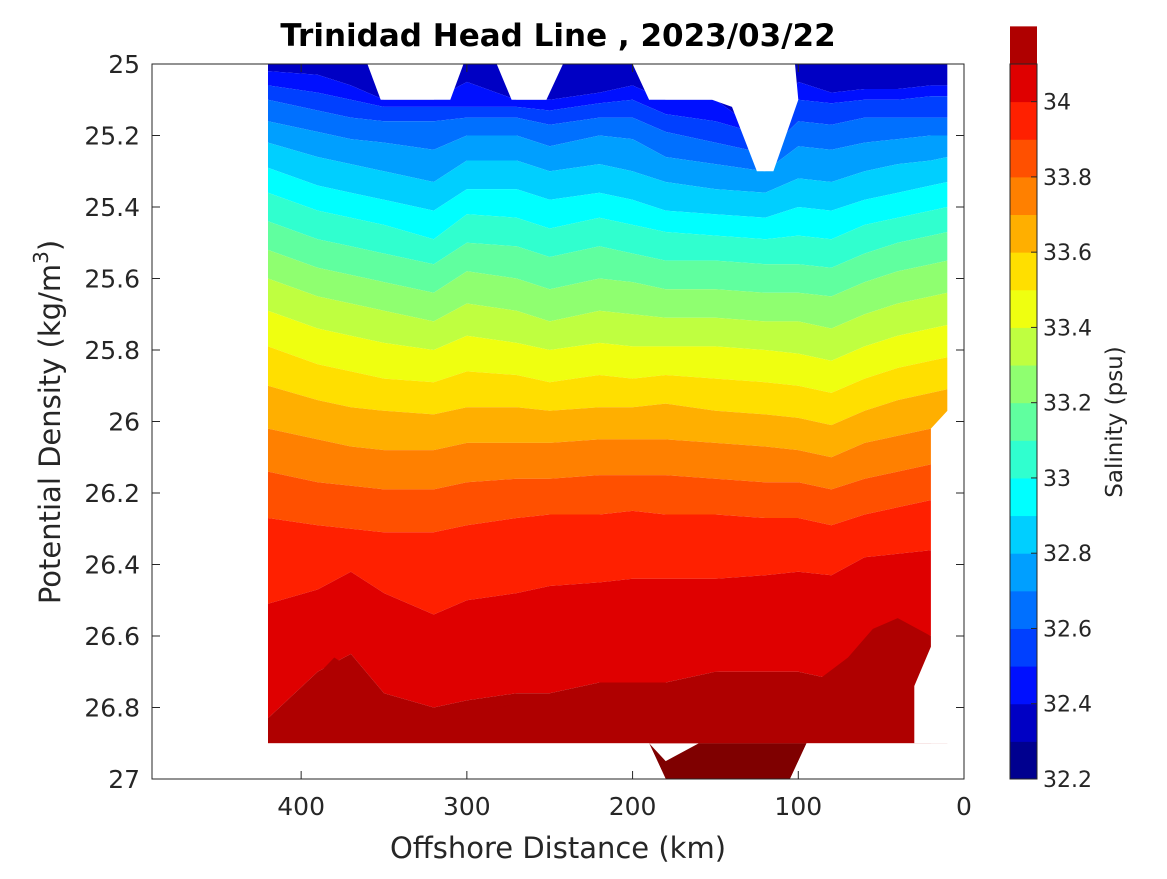 The image size is (1167, 879). What do you see at coordinates (798, 806) in the screenshot?
I see `x-tick-label: 100` at bounding box center [798, 806].